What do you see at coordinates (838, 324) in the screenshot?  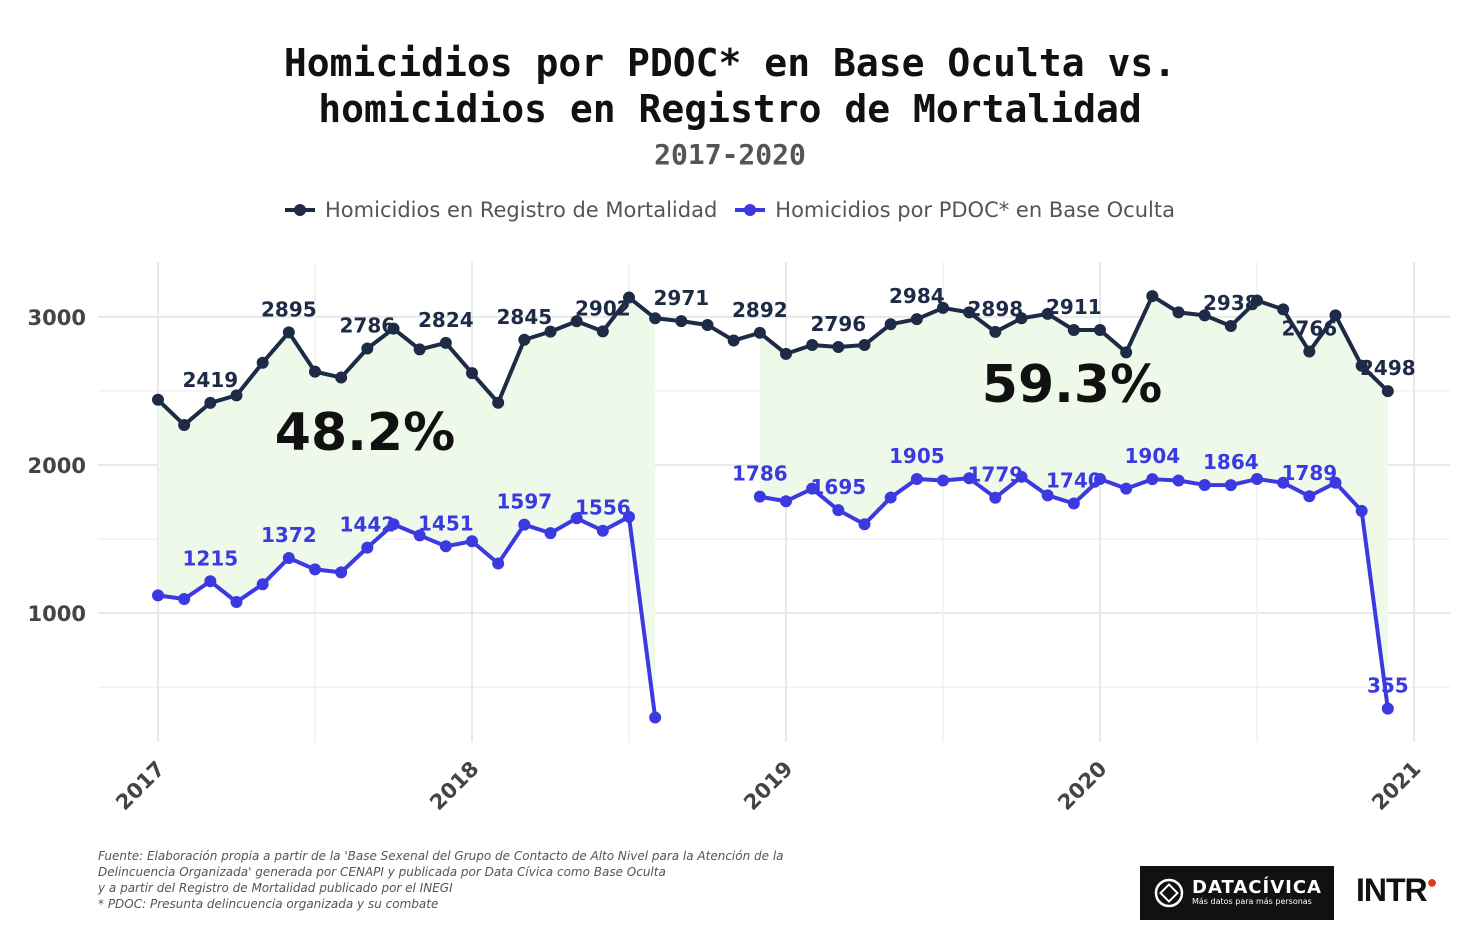 I see `data-label: 2796` at bounding box center [838, 324].